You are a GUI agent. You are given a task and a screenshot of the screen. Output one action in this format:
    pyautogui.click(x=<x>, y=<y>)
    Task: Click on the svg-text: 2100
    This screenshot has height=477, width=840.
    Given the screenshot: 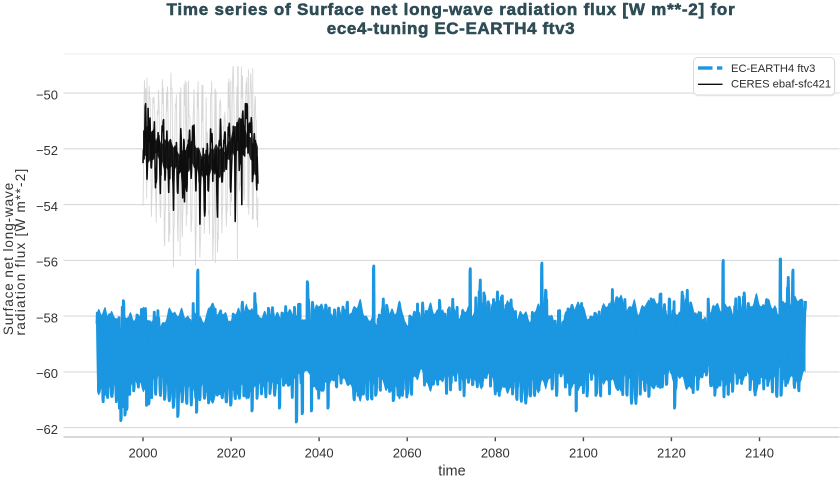 What is the action you would take?
    pyautogui.click(x=583, y=453)
    